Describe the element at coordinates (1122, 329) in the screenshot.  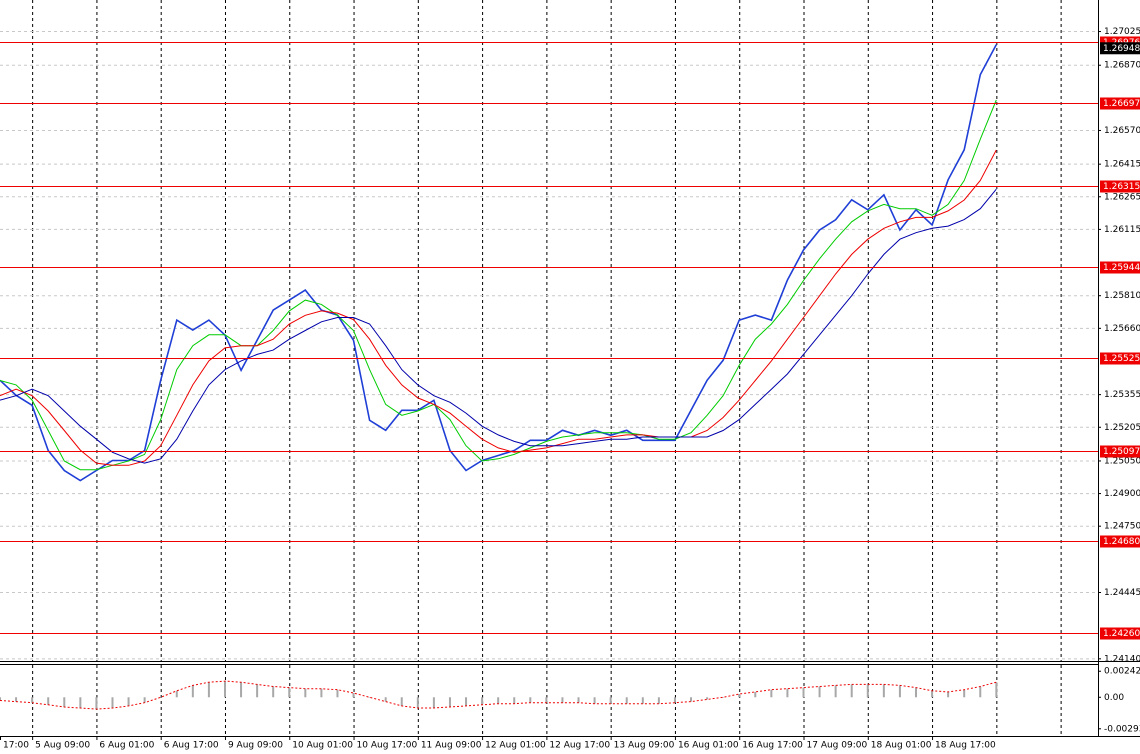
I see `y-tick-label: 1.25660` at that location.